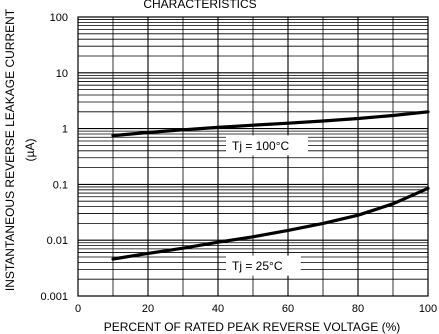  I want to click on x-tick-label: 100, so click(428, 309).